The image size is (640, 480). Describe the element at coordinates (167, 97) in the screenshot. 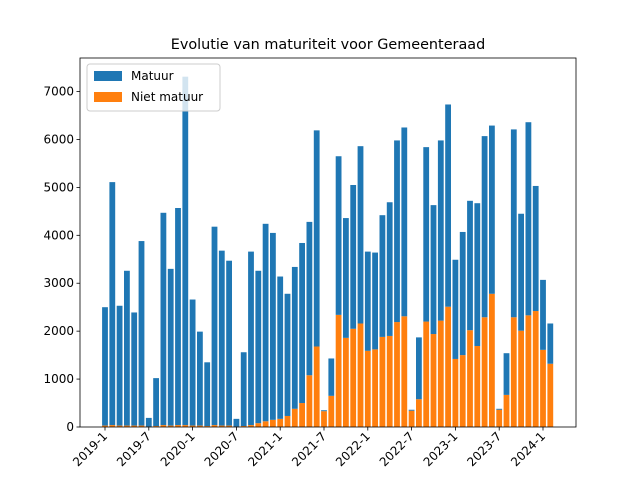

I see `legend-label: Niet matuur` at that location.